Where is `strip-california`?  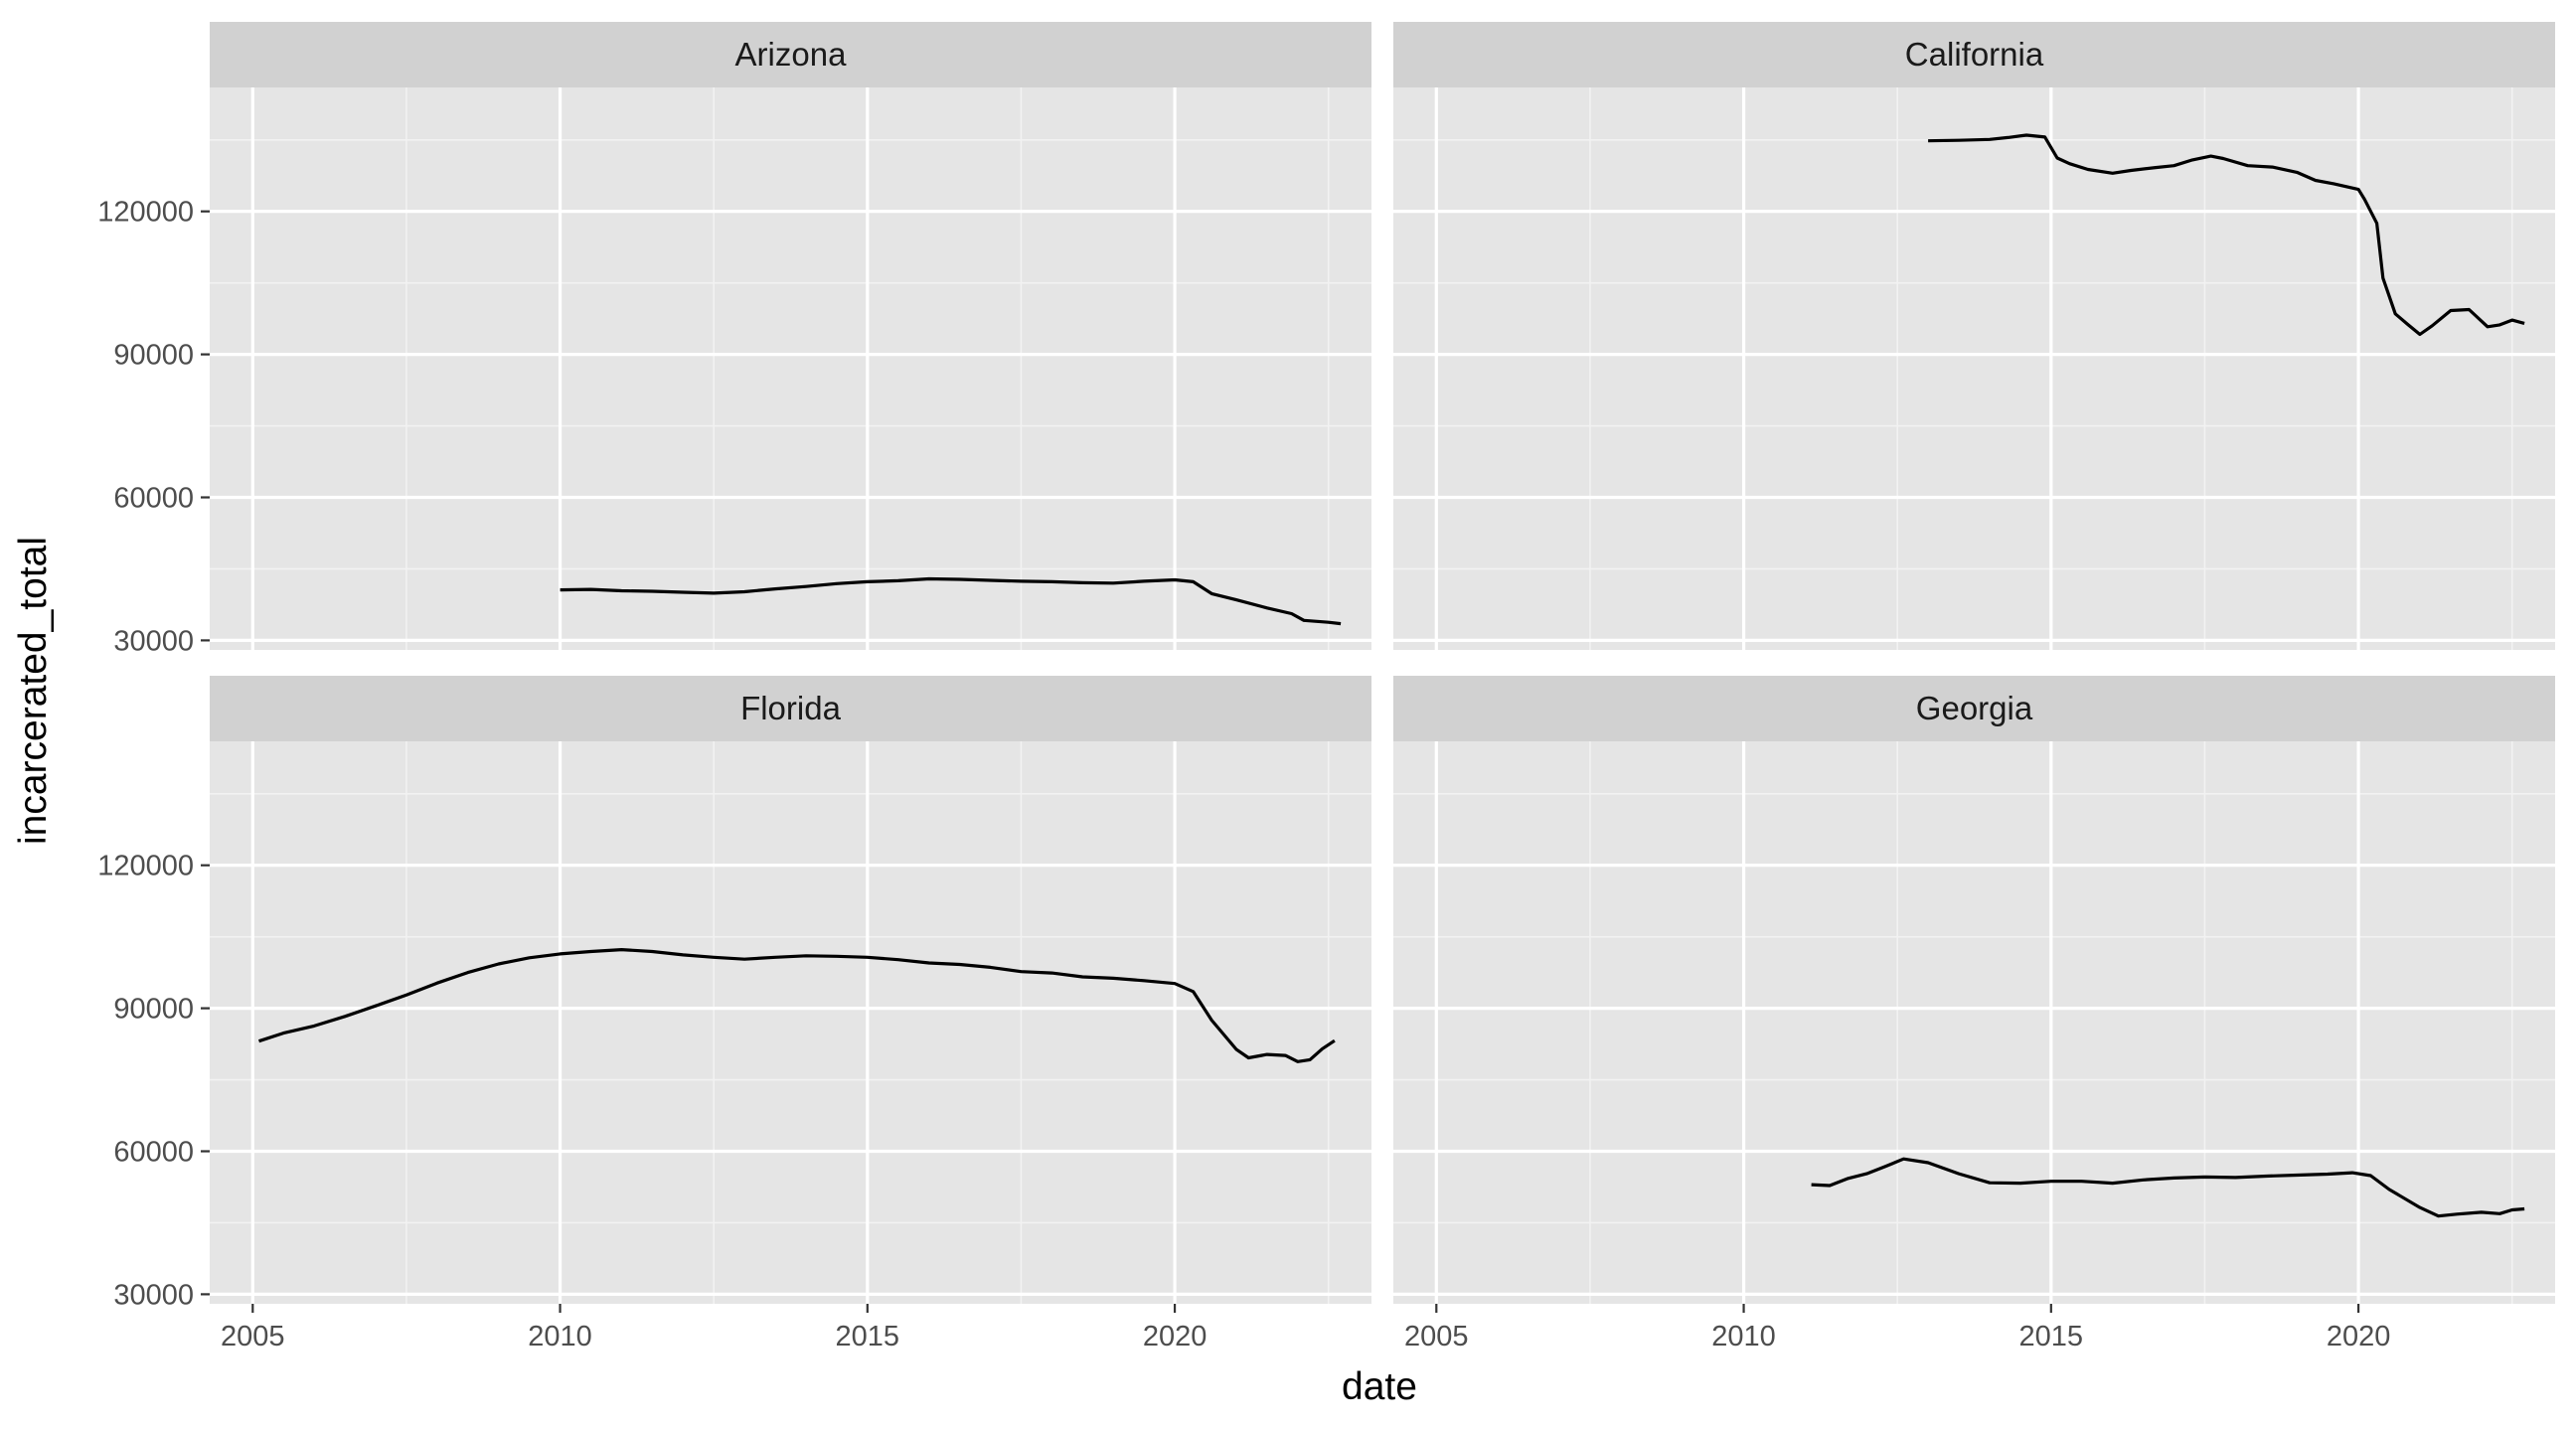 strip-california is located at coordinates (1974, 54).